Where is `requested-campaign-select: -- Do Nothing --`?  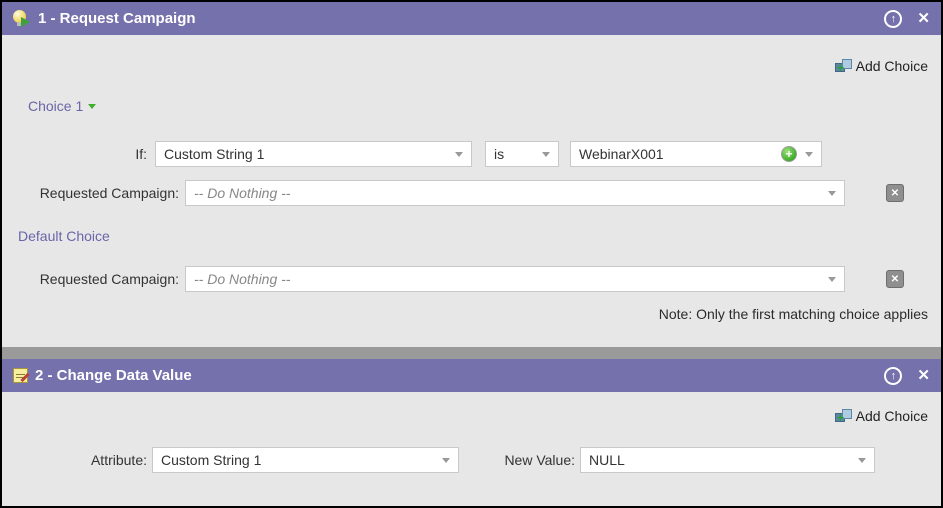
requested-campaign-select: -- Do Nothing -- is located at coordinates (515, 193).